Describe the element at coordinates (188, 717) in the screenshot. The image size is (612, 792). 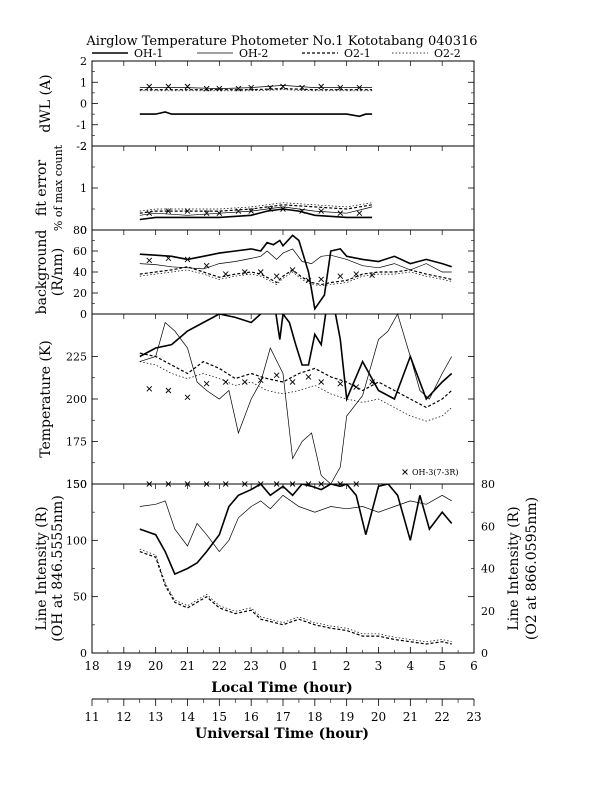
I see `ut-tick-label: 14` at that location.